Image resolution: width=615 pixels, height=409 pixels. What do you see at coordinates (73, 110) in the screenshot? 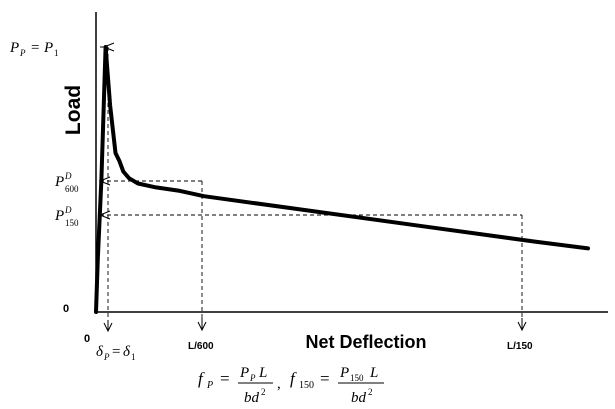
I see `y-axis-title: Load` at bounding box center [73, 110].